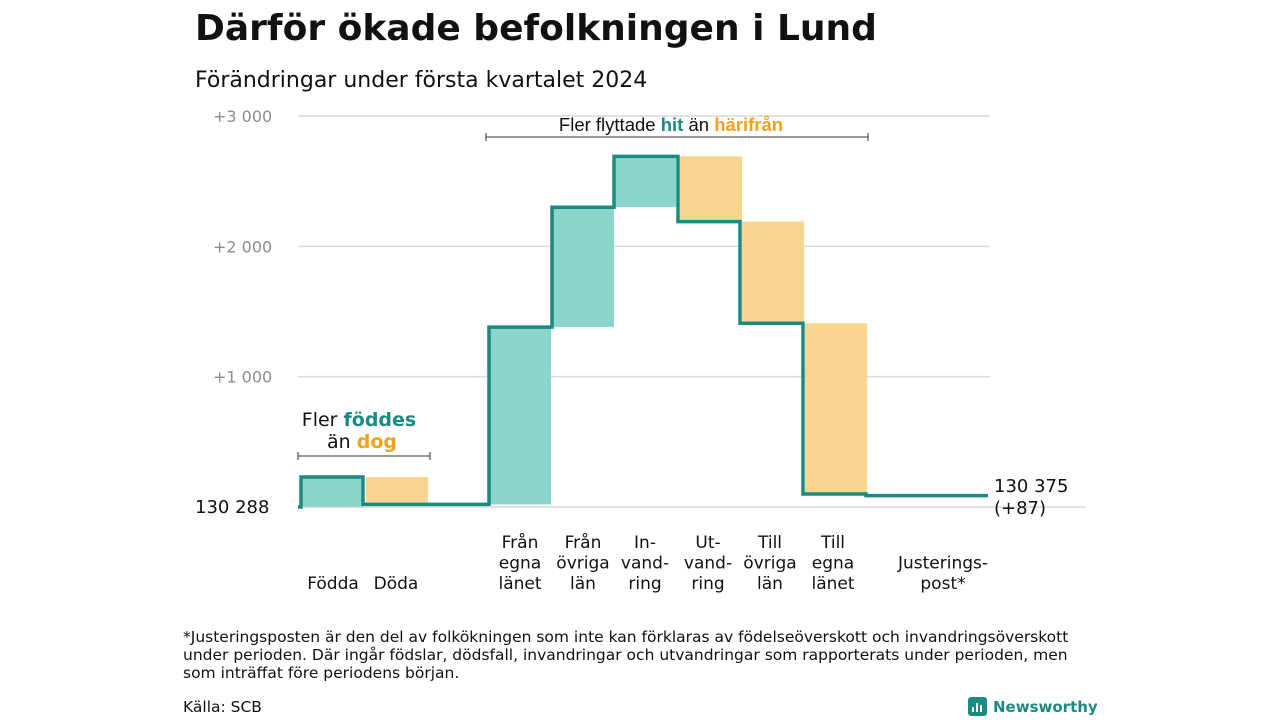 This screenshot has height=720, width=1280. What do you see at coordinates (232, 507) in the screenshot?
I see `start-value-label: 130 288` at bounding box center [232, 507].